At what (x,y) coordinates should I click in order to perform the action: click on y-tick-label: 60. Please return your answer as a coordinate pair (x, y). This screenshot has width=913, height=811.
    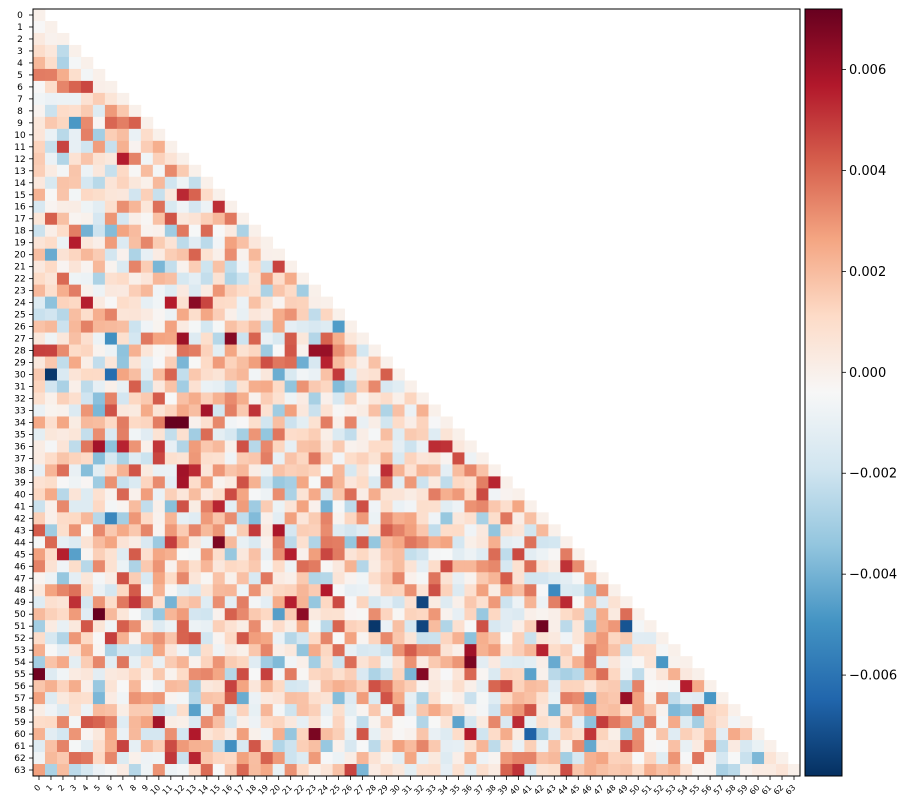
    Looking at the image, I should click on (20, 735).